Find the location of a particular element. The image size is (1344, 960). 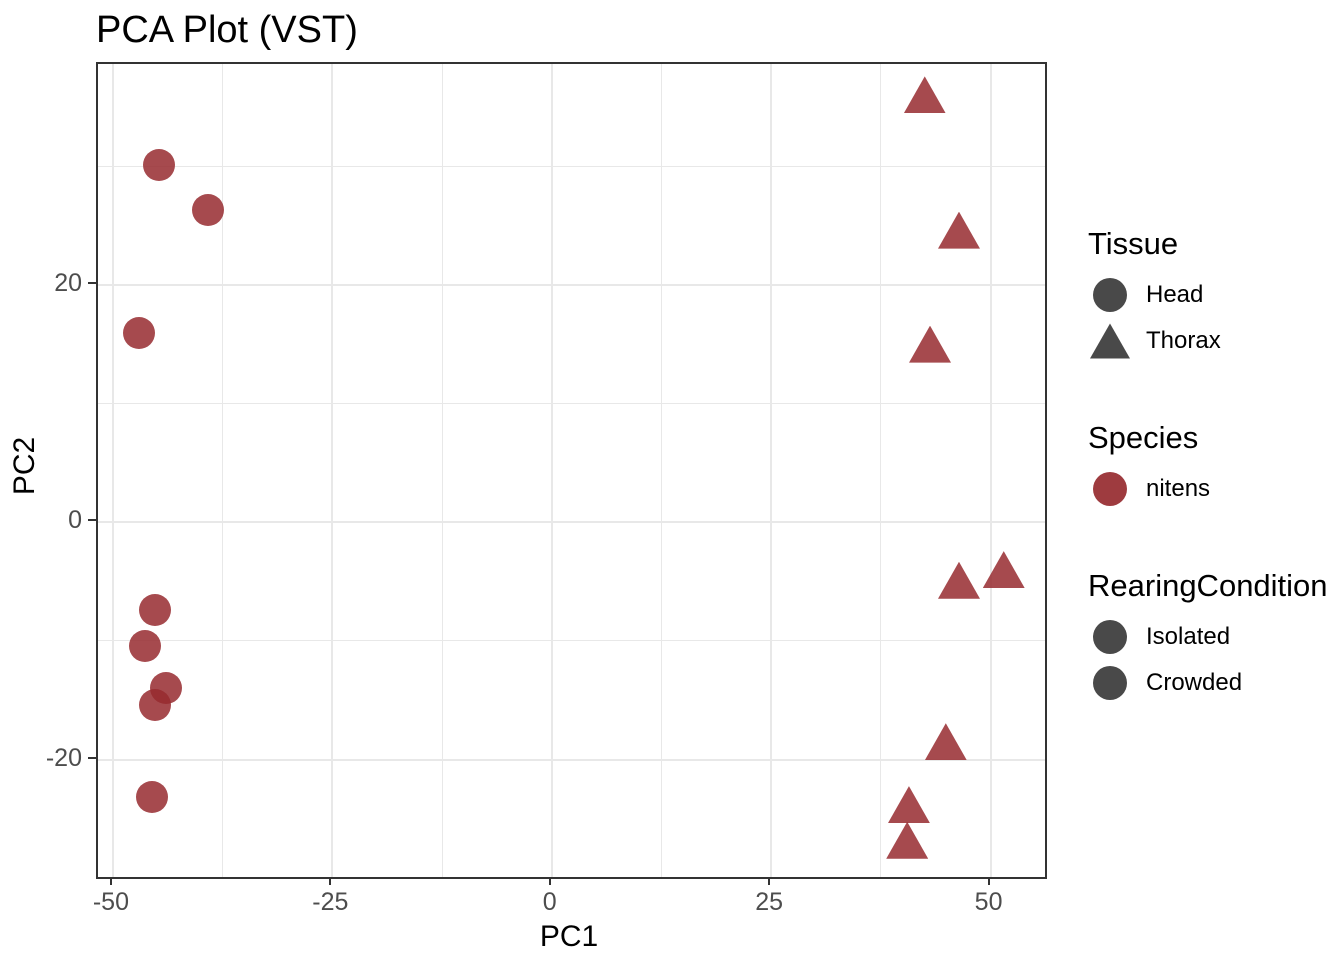

legend-triangle-icon is located at coordinates (1110, 341).